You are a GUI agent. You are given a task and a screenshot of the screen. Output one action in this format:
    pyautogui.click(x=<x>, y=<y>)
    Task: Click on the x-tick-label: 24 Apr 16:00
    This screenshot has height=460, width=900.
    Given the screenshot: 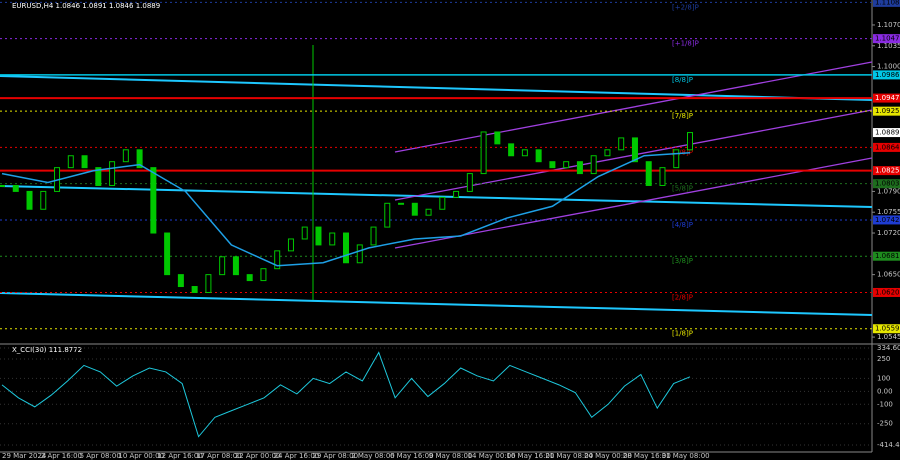 What is the action you would take?
    pyautogui.click(x=297, y=456)
    